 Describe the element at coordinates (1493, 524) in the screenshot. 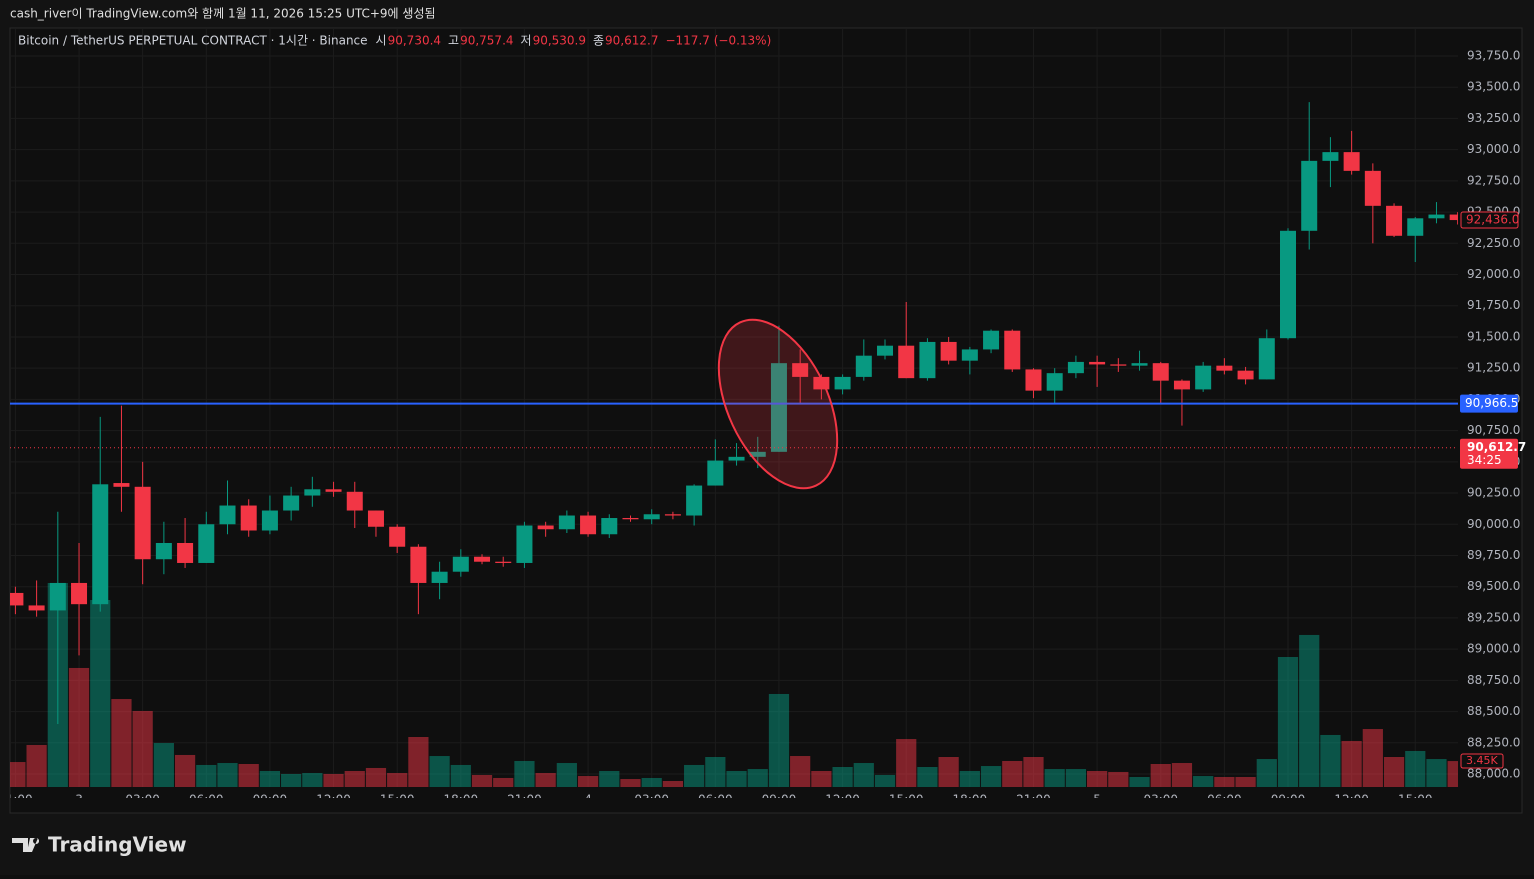

I see `y-tick-label: 90,000.0` at that location.